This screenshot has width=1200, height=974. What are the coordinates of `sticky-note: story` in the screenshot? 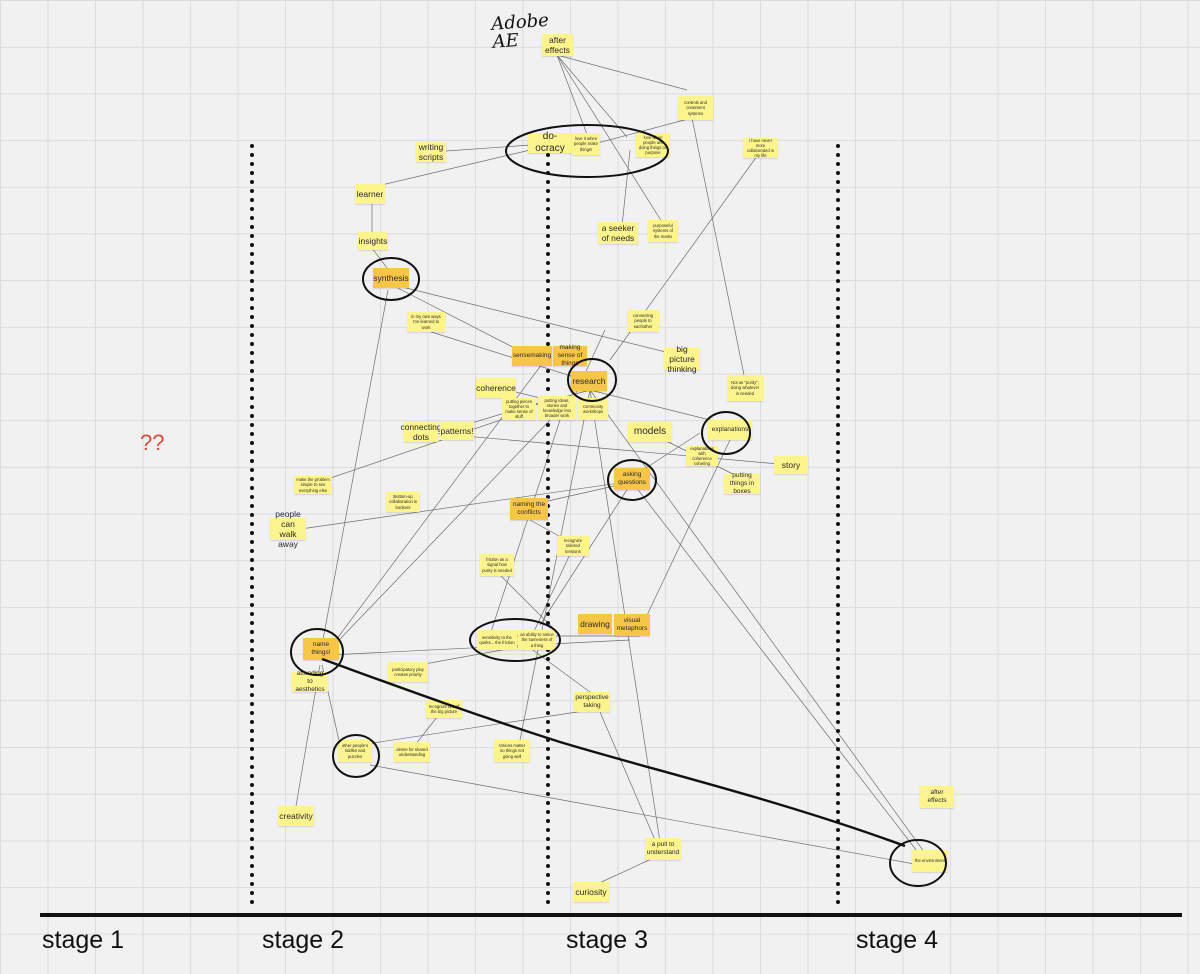 It's located at (791, 465).